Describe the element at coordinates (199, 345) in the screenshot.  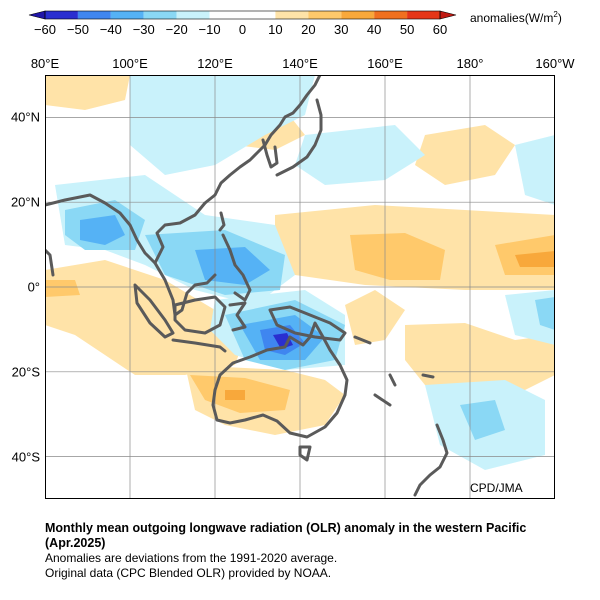
I see `coastline-java` at that location.